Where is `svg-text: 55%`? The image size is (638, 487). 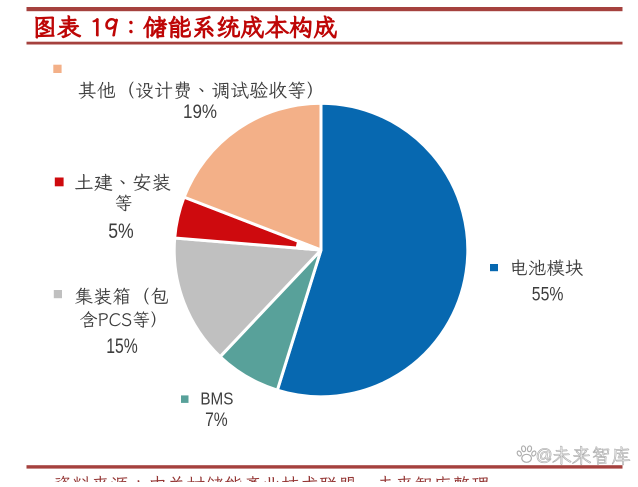 svg-text: 55% is located at coordinates (548, 294).